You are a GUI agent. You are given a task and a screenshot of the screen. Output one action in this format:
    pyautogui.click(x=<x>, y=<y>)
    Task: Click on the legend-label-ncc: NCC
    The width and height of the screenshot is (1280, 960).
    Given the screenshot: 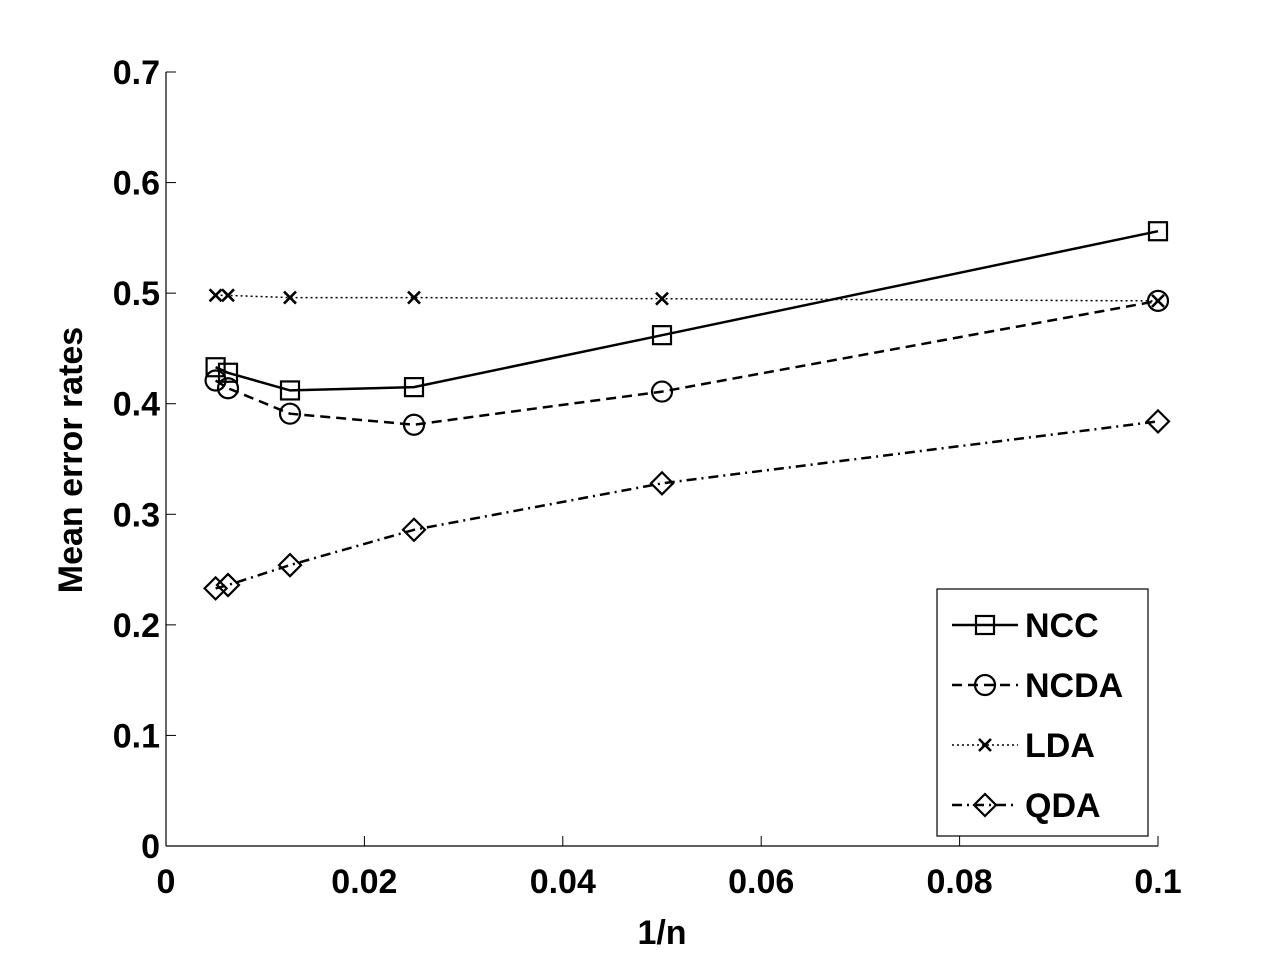 What is the action you would take?
    pyautogui.click(x=1062, y=626)
    